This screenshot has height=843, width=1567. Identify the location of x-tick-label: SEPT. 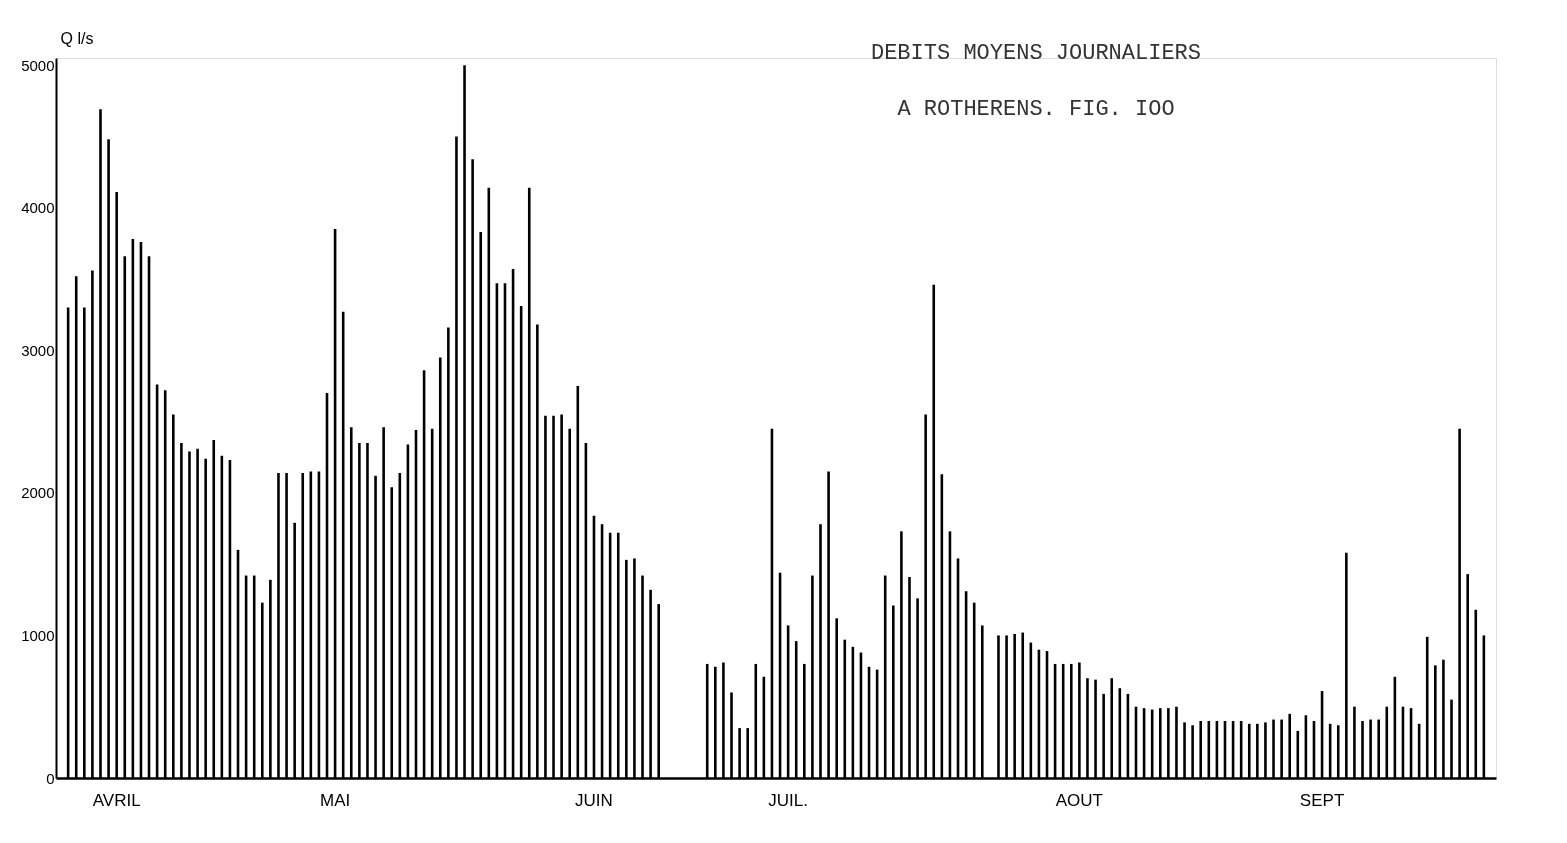
(1322, 800).